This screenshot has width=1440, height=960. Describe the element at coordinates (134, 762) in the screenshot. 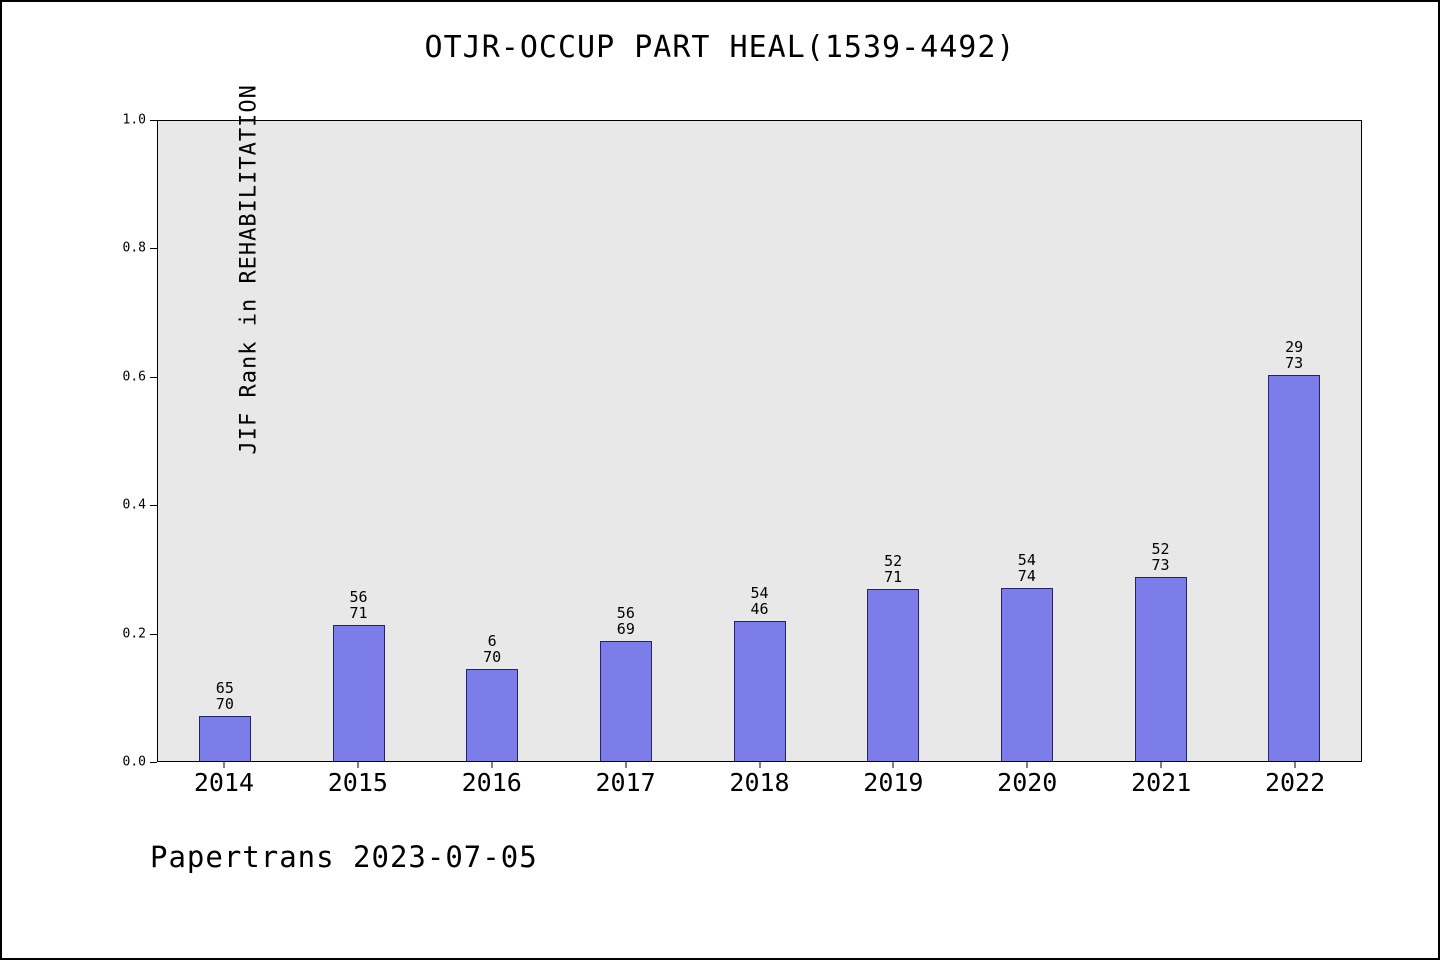

I see `y-tick-label-0.0: 0.0` at that location.